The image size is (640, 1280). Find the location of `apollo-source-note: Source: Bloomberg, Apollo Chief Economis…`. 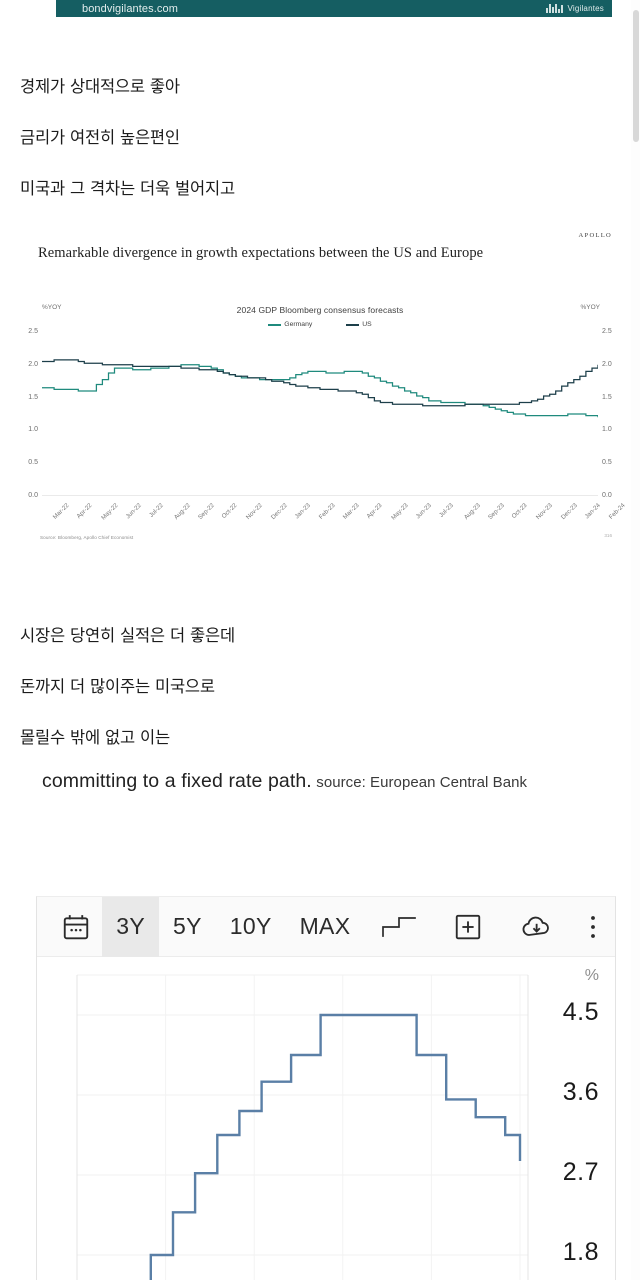

apollo-source-note: Source: Bloomberg, Apollo Chief Economis… is located at coordinates (87, 537).